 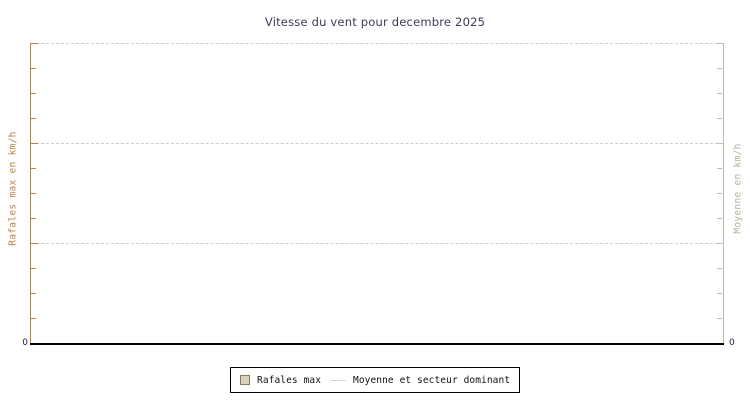 I want to click on chart-legend: Rafales max Moyenne et secteur dominant, so click(x=375, y=380).